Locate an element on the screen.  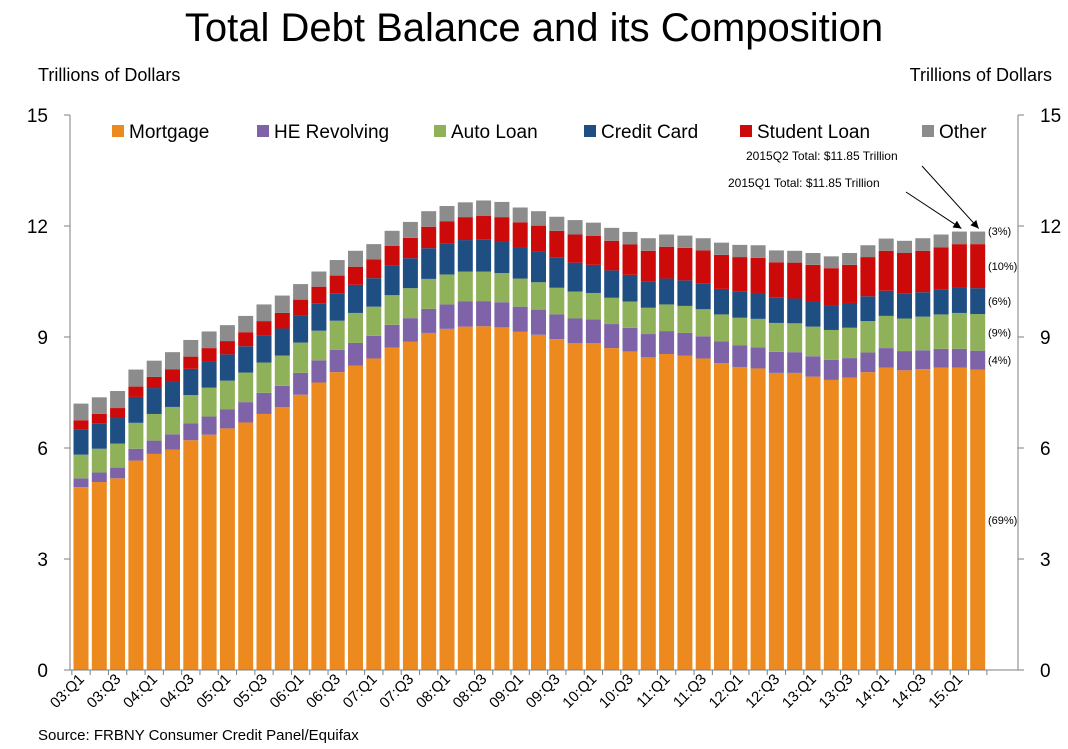
share-label: (3%) is located at coordinates (999, 232).